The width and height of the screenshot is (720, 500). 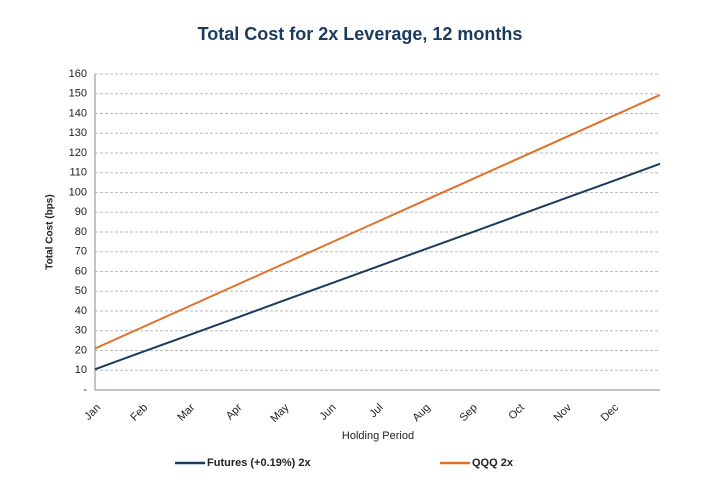 I want to click on y-tick-label: 150, so click(x=78, y=94).